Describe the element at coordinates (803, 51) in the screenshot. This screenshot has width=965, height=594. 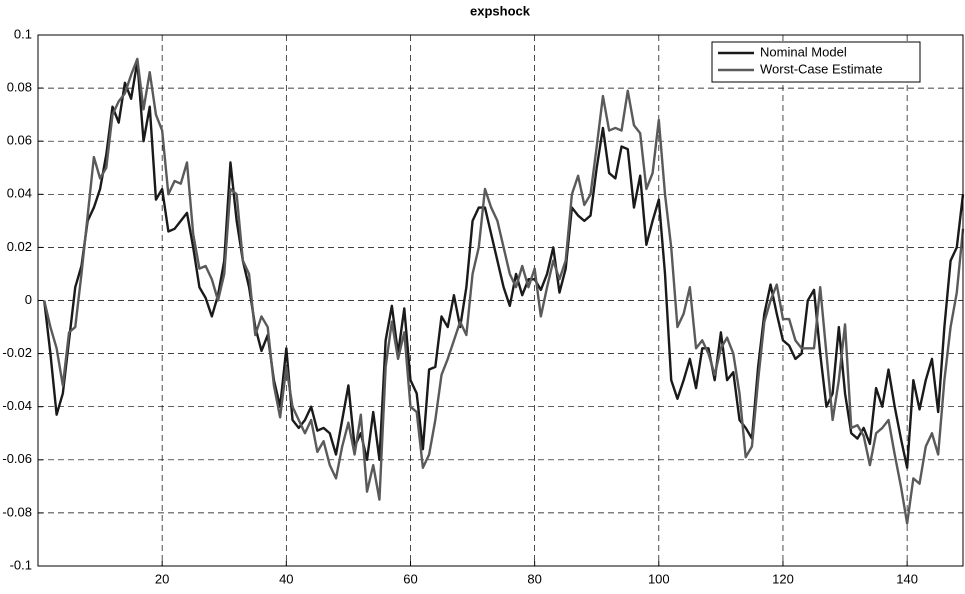
I see `legend-label: Nominal Model` at that location.